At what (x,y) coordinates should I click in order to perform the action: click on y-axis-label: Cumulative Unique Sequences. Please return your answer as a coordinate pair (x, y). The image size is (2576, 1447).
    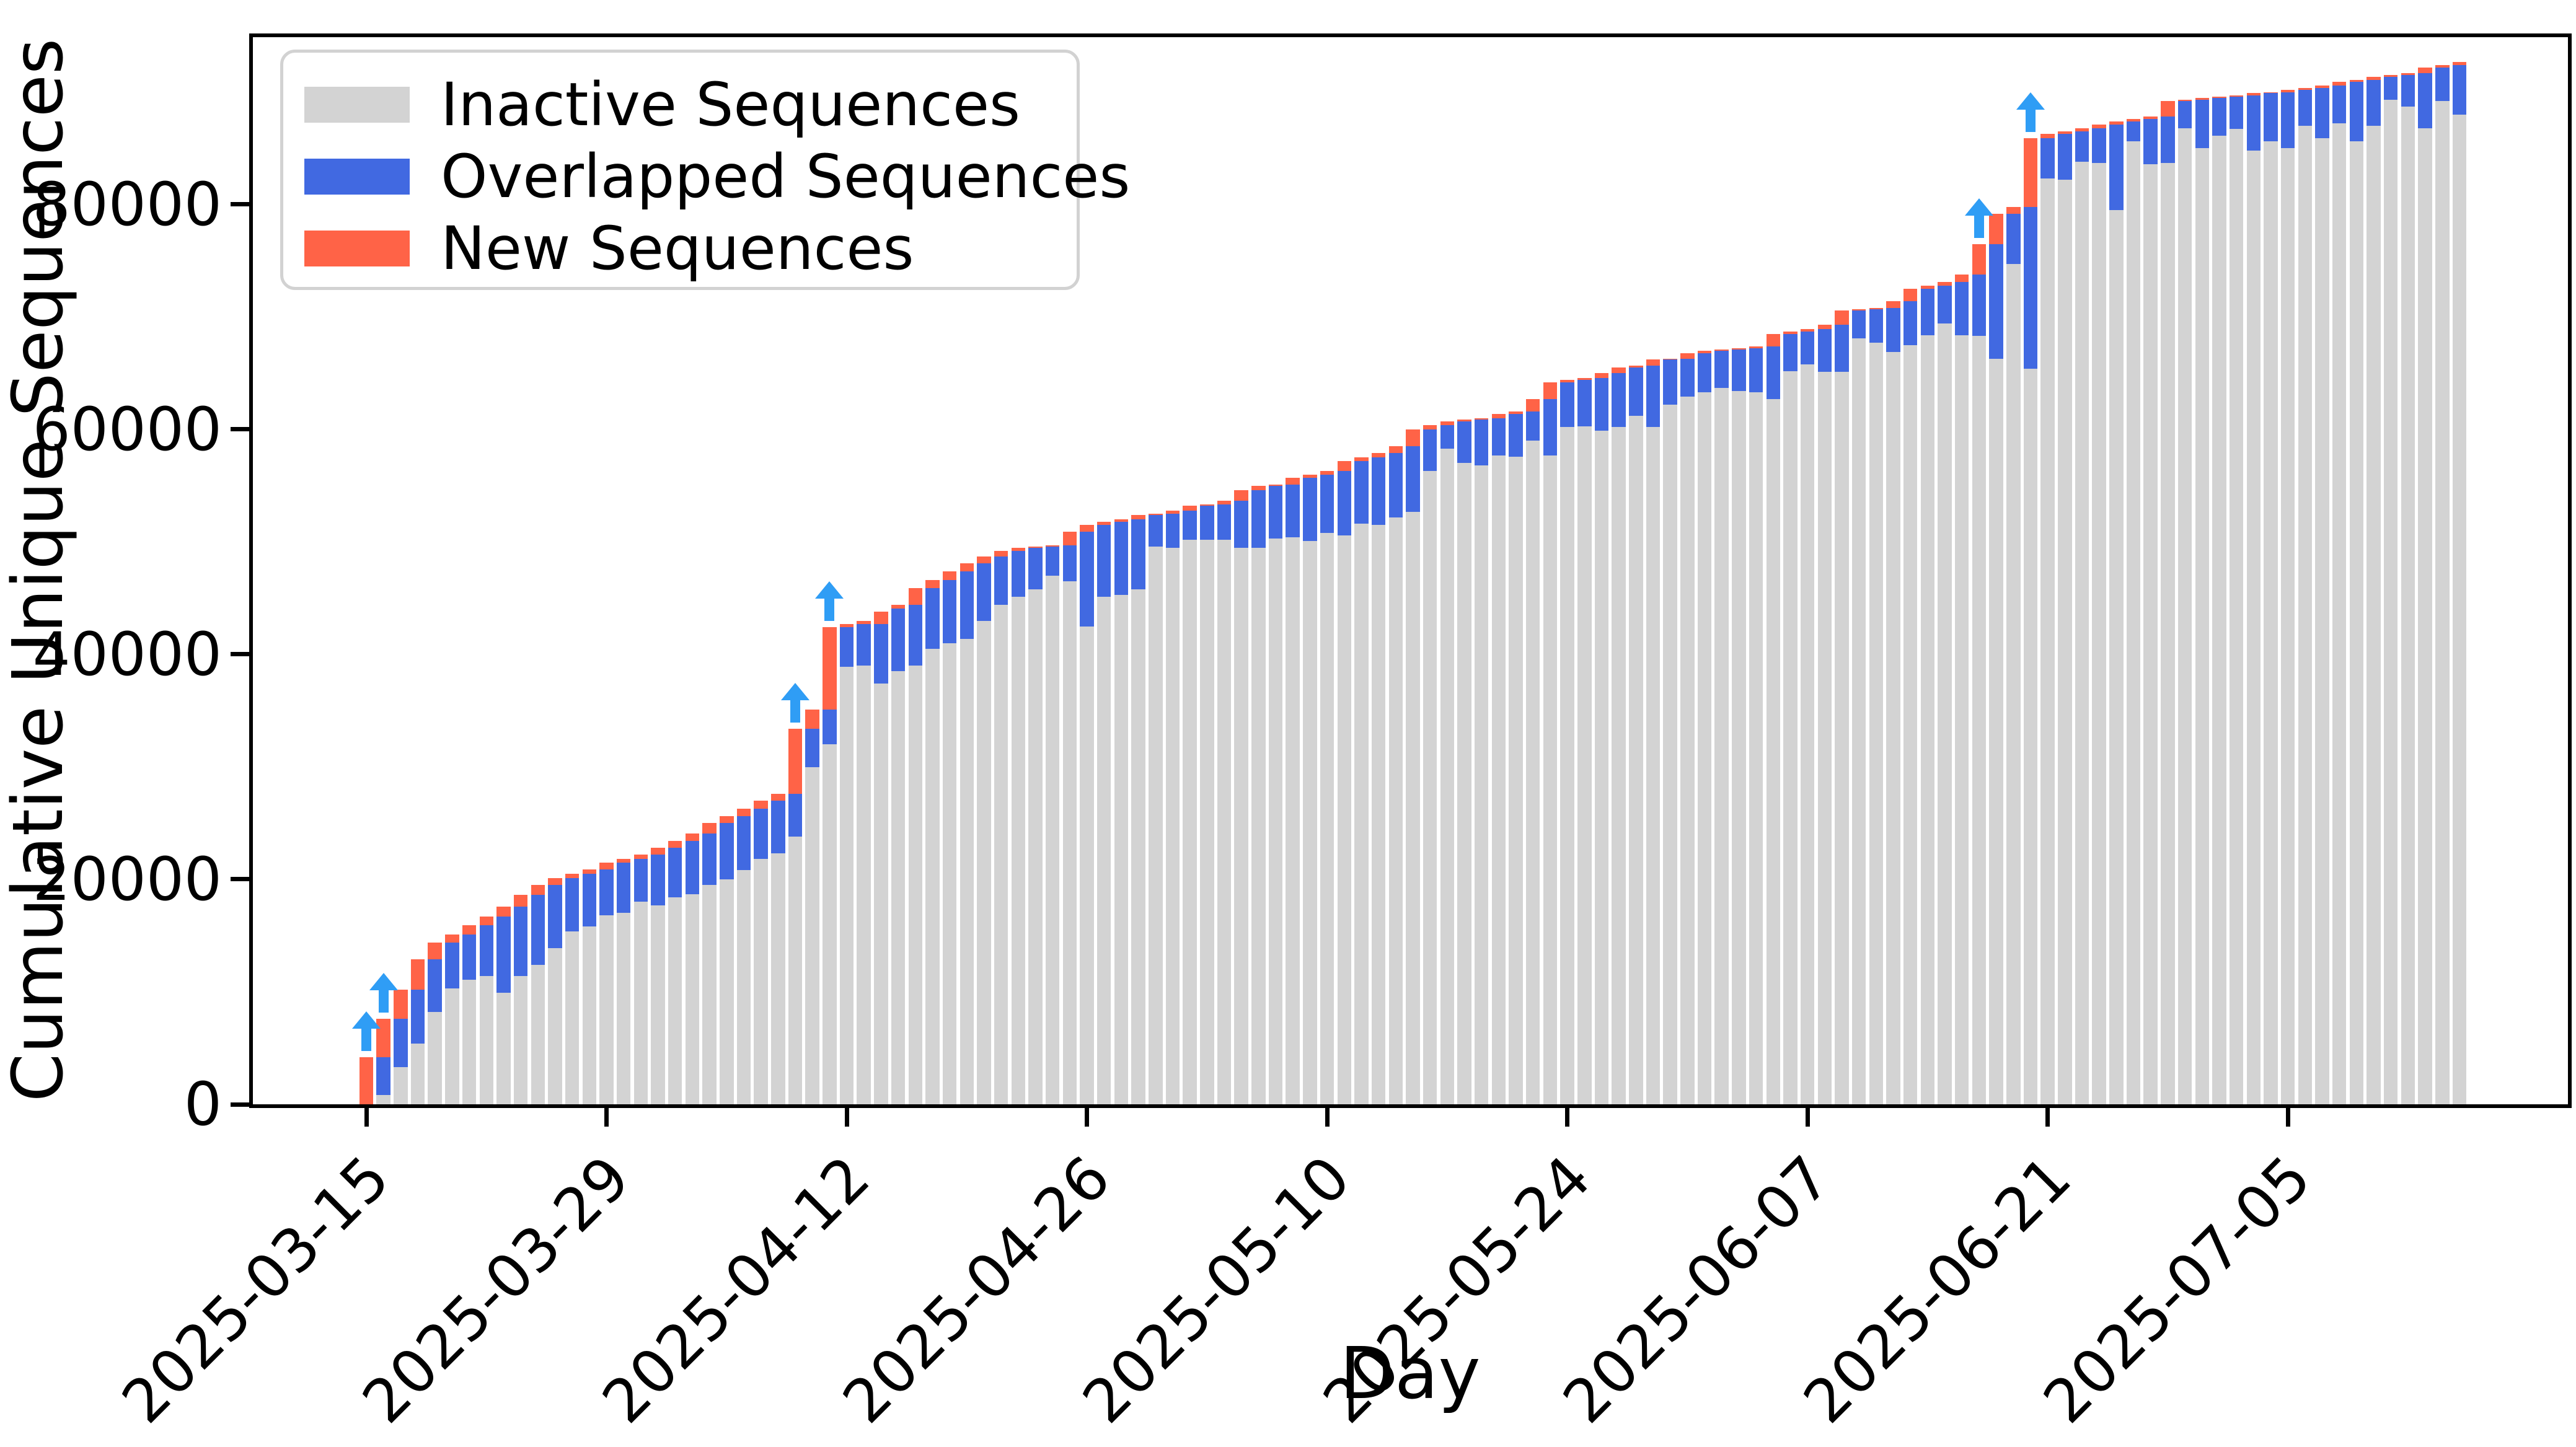
    Looking at the image, I should click on (39, 570).